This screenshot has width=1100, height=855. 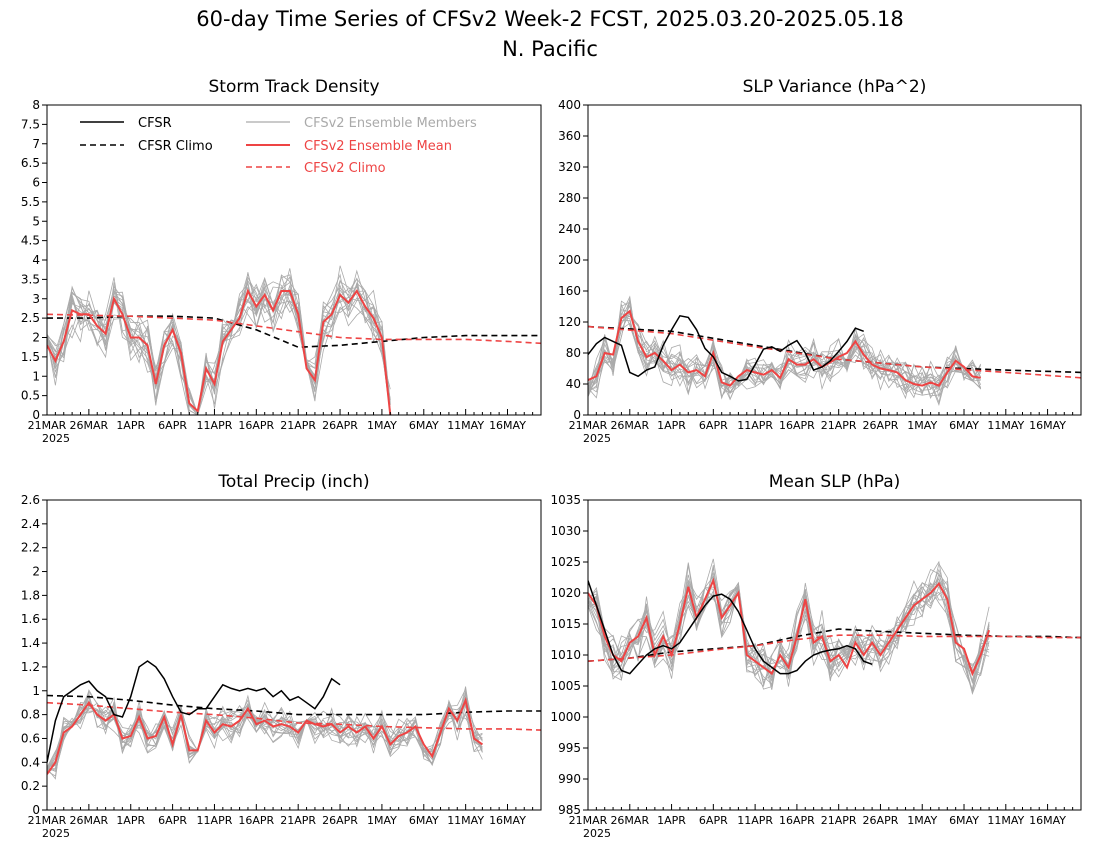 What do you see at coordinates (30, 279) in the screenshot?
I see `y-tick-label: 3.5` at bounding box center [30, 279].